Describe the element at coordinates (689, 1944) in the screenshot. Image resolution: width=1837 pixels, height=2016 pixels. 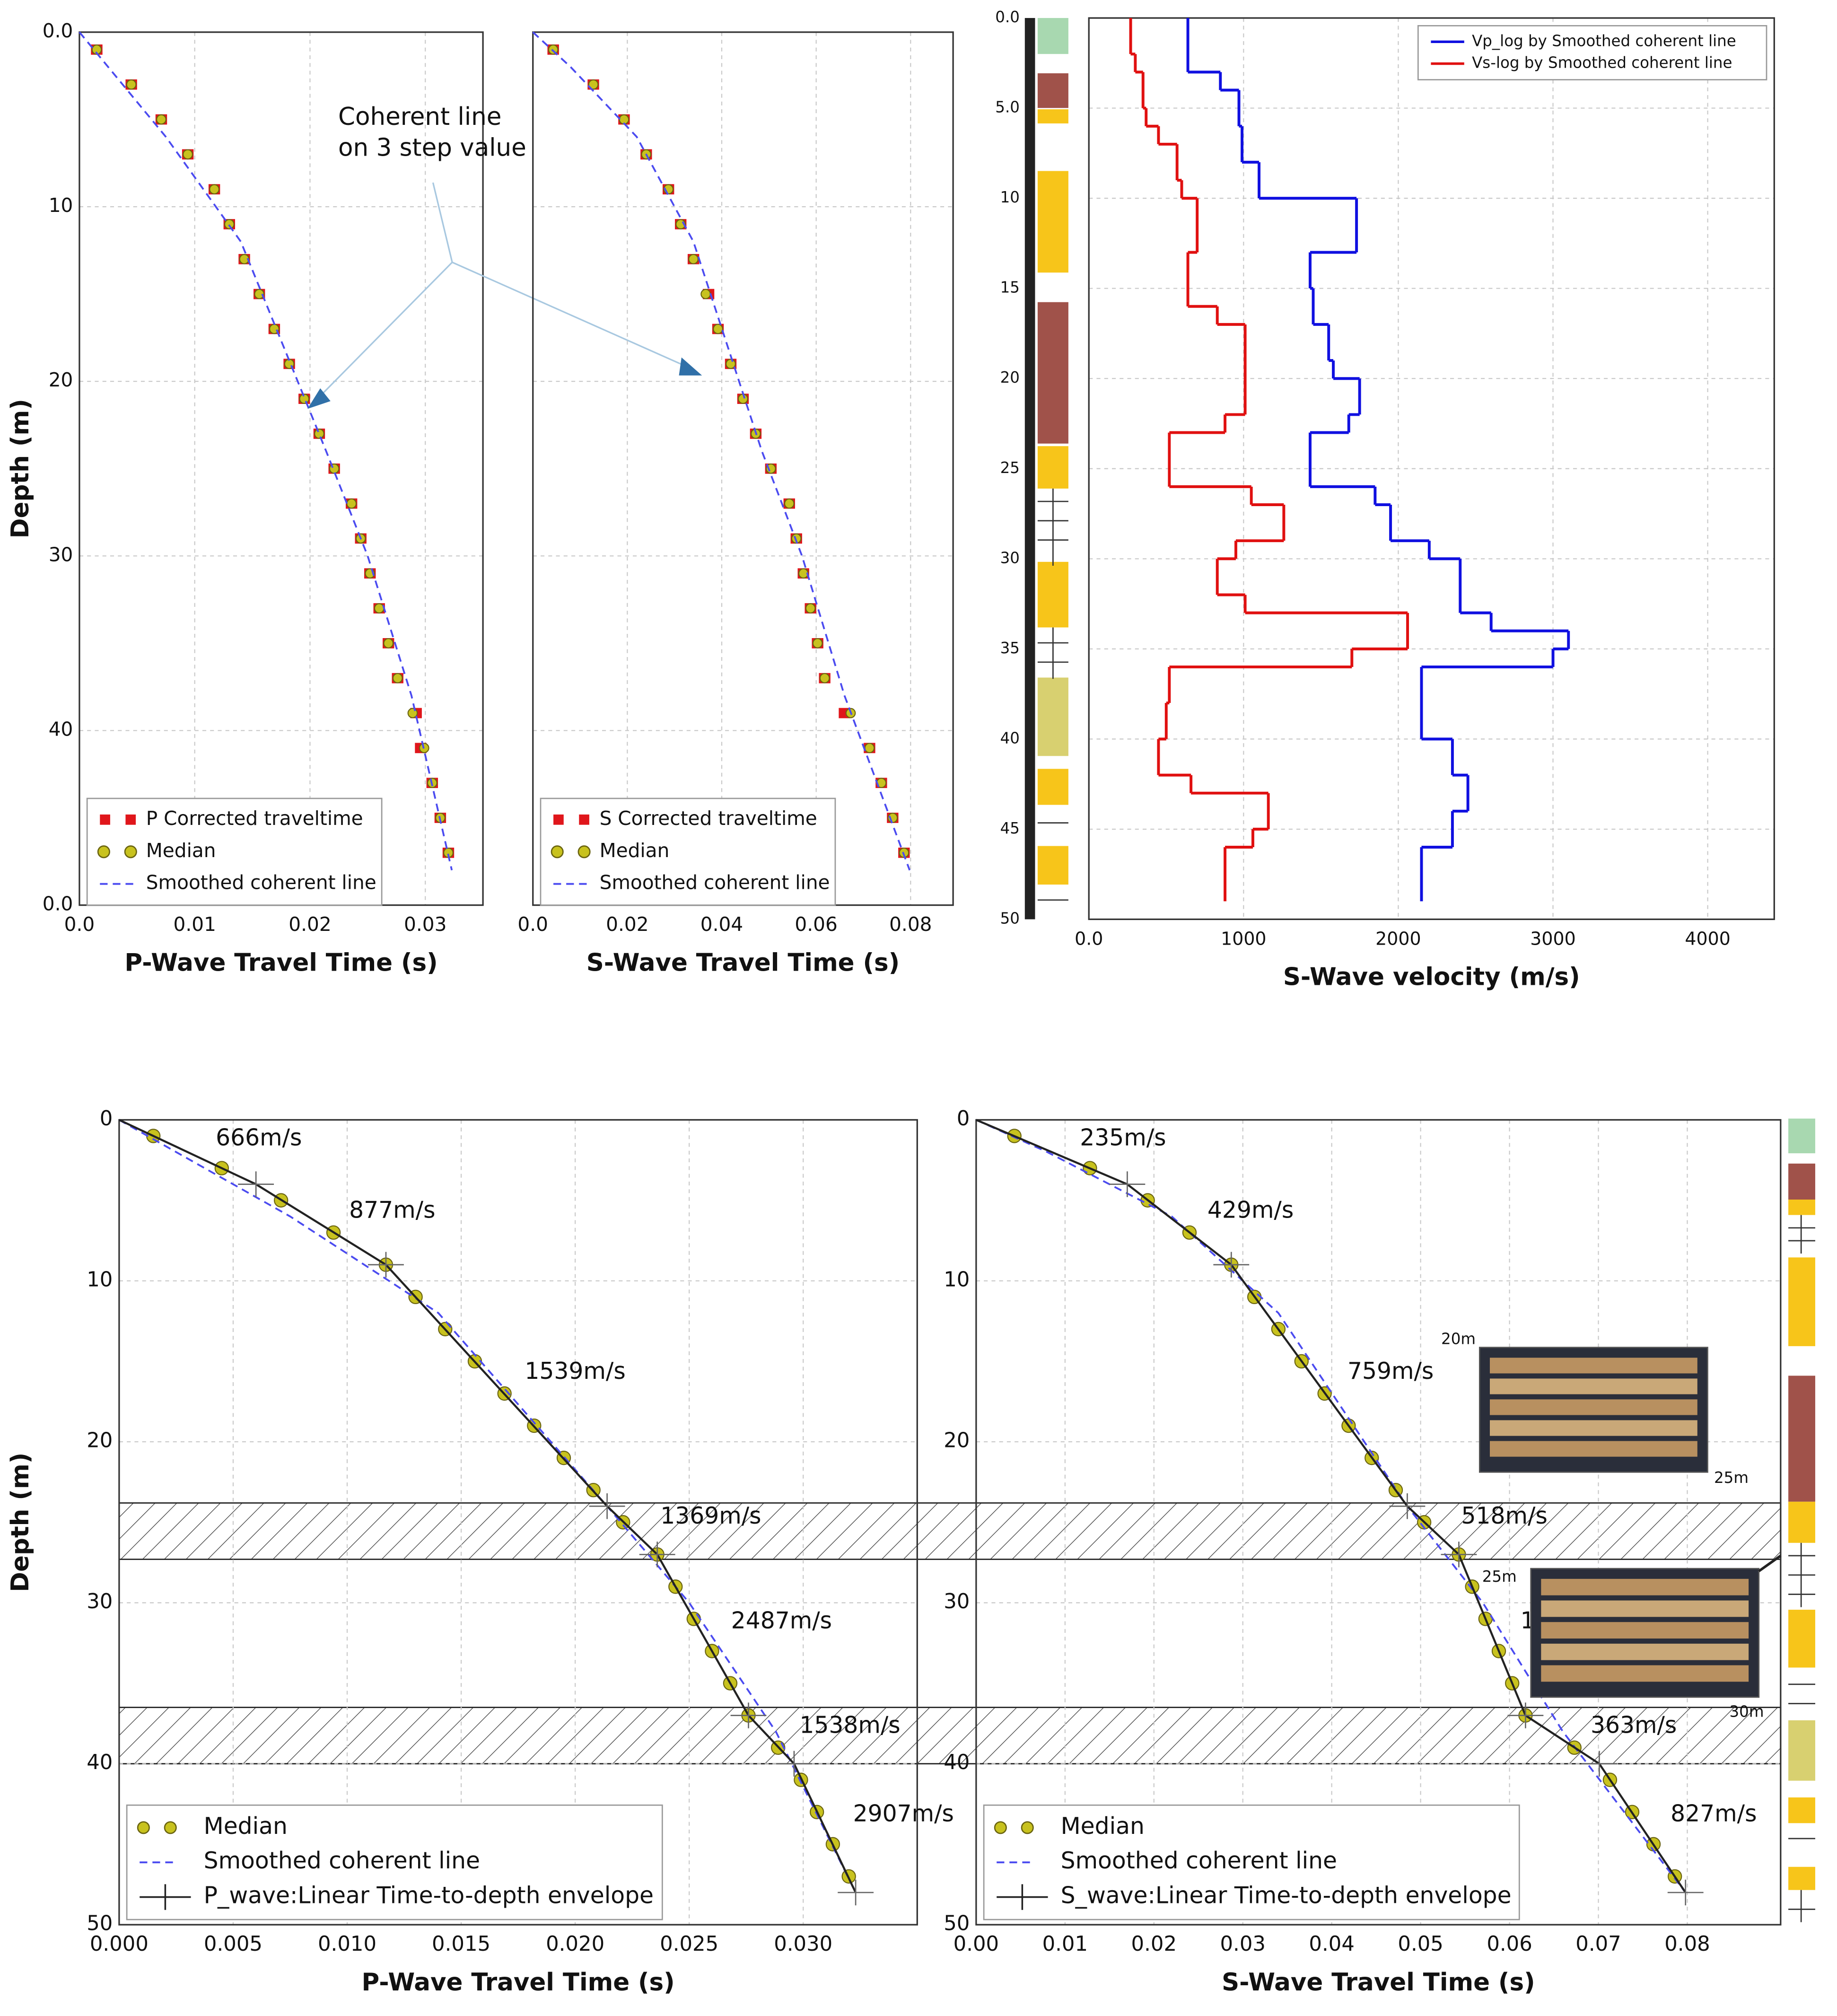
I see `x-tick-label: 0.025` at that location.